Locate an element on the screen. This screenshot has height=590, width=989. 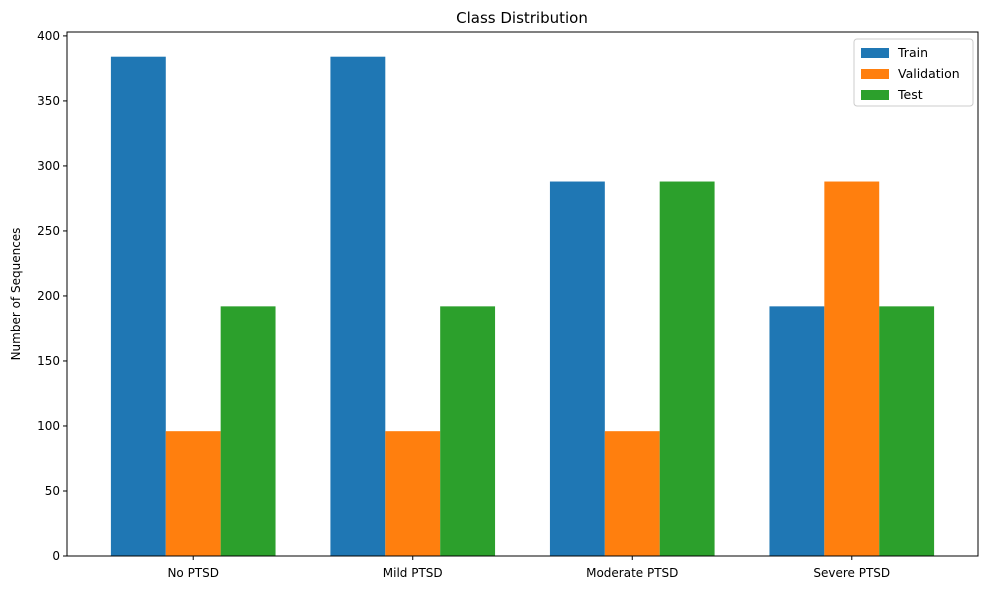
legend: Train Validation Test is located at coordinates (913, 72).